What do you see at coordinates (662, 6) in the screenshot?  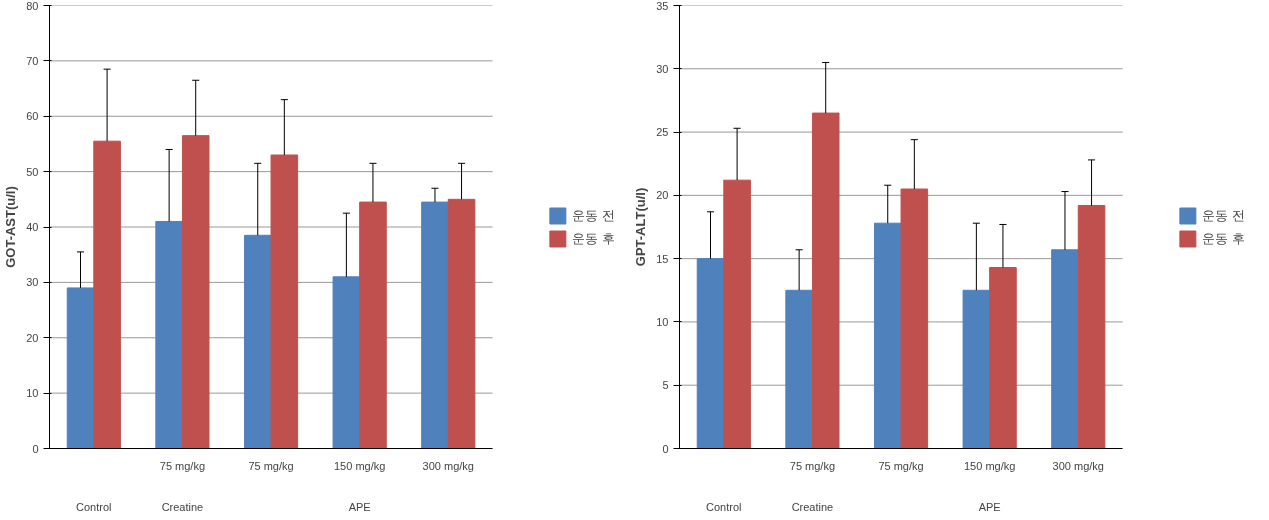 I see `y-tick-label: 35` at bounding box center [662, 6].